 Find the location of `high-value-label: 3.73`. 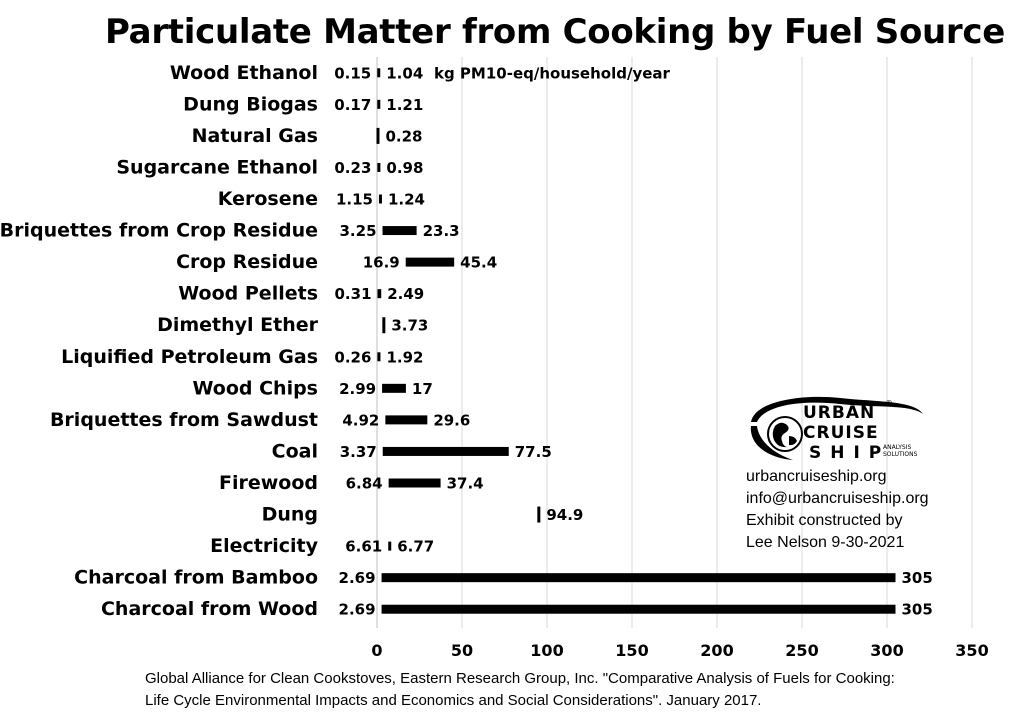

high-value-label: 3.73 is located at coordinates (409, 326).